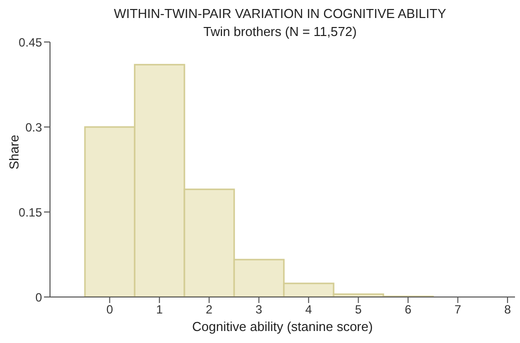  What do you see at coordinates (408, 309) in the screenshot?
I see `x-tick-label: 6` at bounding box center [408, 309].